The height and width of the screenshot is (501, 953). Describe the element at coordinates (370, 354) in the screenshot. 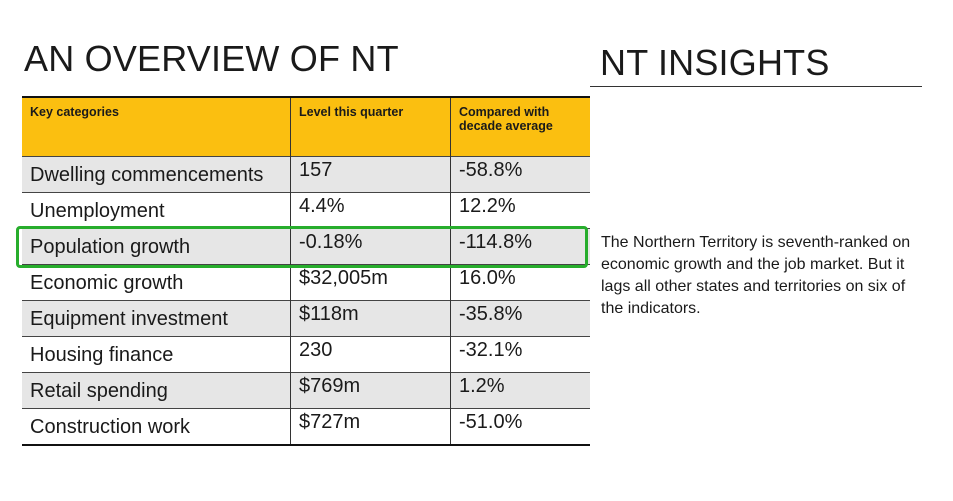

I see `cell-level: 230` at that location.